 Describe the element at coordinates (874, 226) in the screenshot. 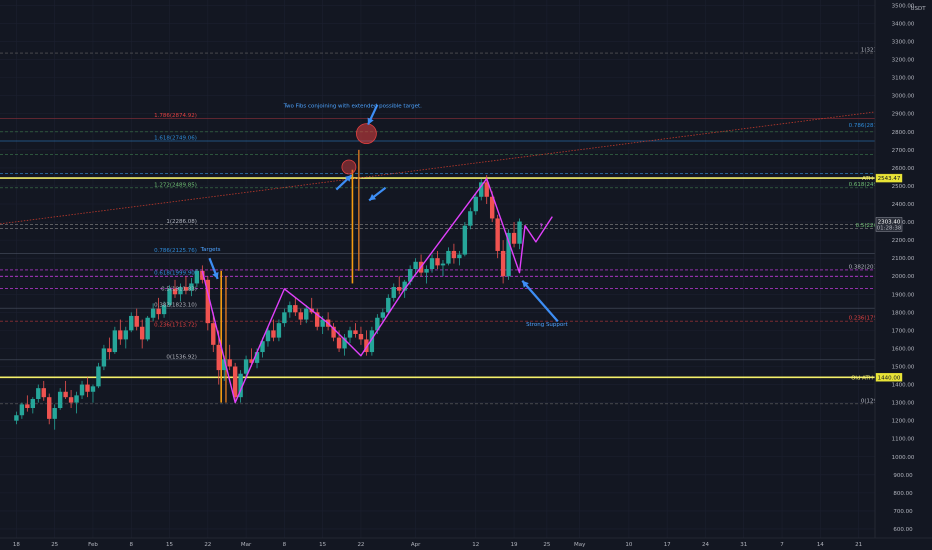

I see `fib-label: 0.5(2263.79)` at that location.